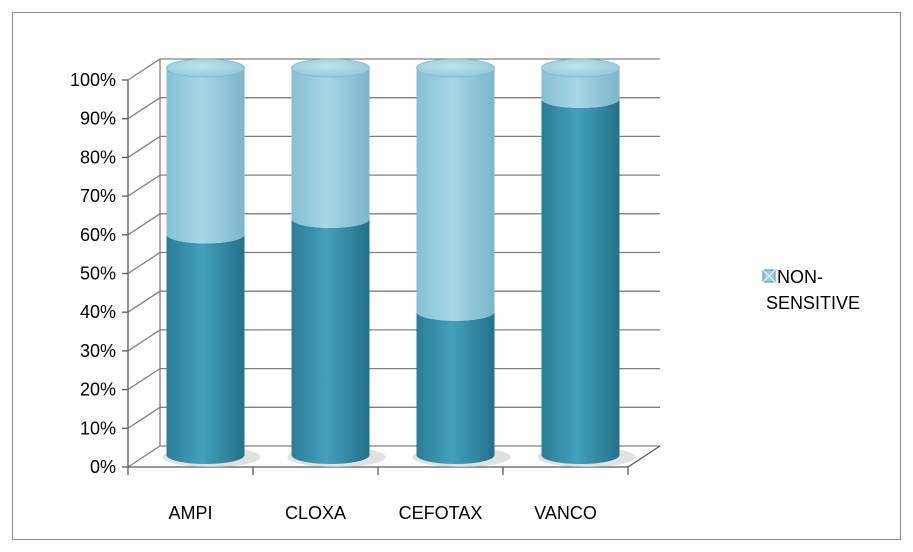 Image resolution: width=913 pixels, height=552 pixels. Describe the element at coordinates (98, 196) in the screenshot. I see `y-tick-label: 70%` at that location.